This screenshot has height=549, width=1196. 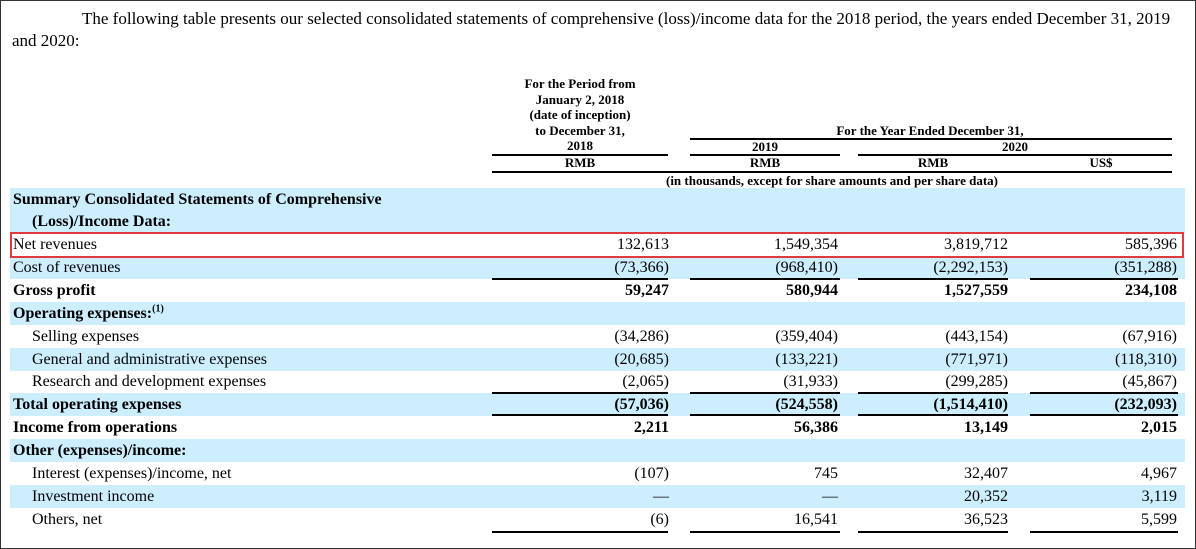 I want to click on cell-value: (351,288), so click(x=1145, y=267).